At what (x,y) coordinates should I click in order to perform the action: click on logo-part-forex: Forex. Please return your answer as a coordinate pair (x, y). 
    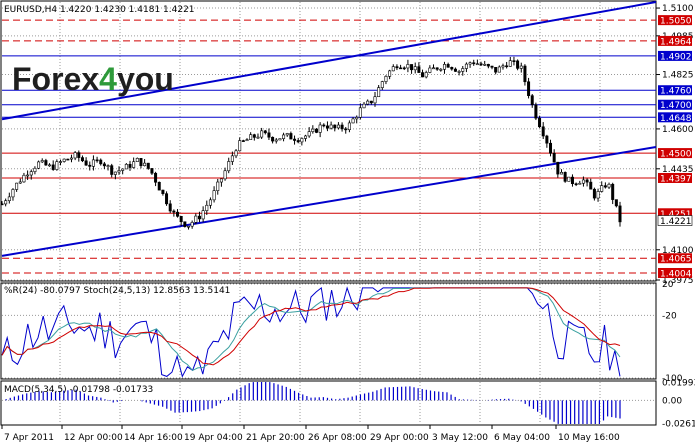
    Looking at the image, I should click on (55, 79).